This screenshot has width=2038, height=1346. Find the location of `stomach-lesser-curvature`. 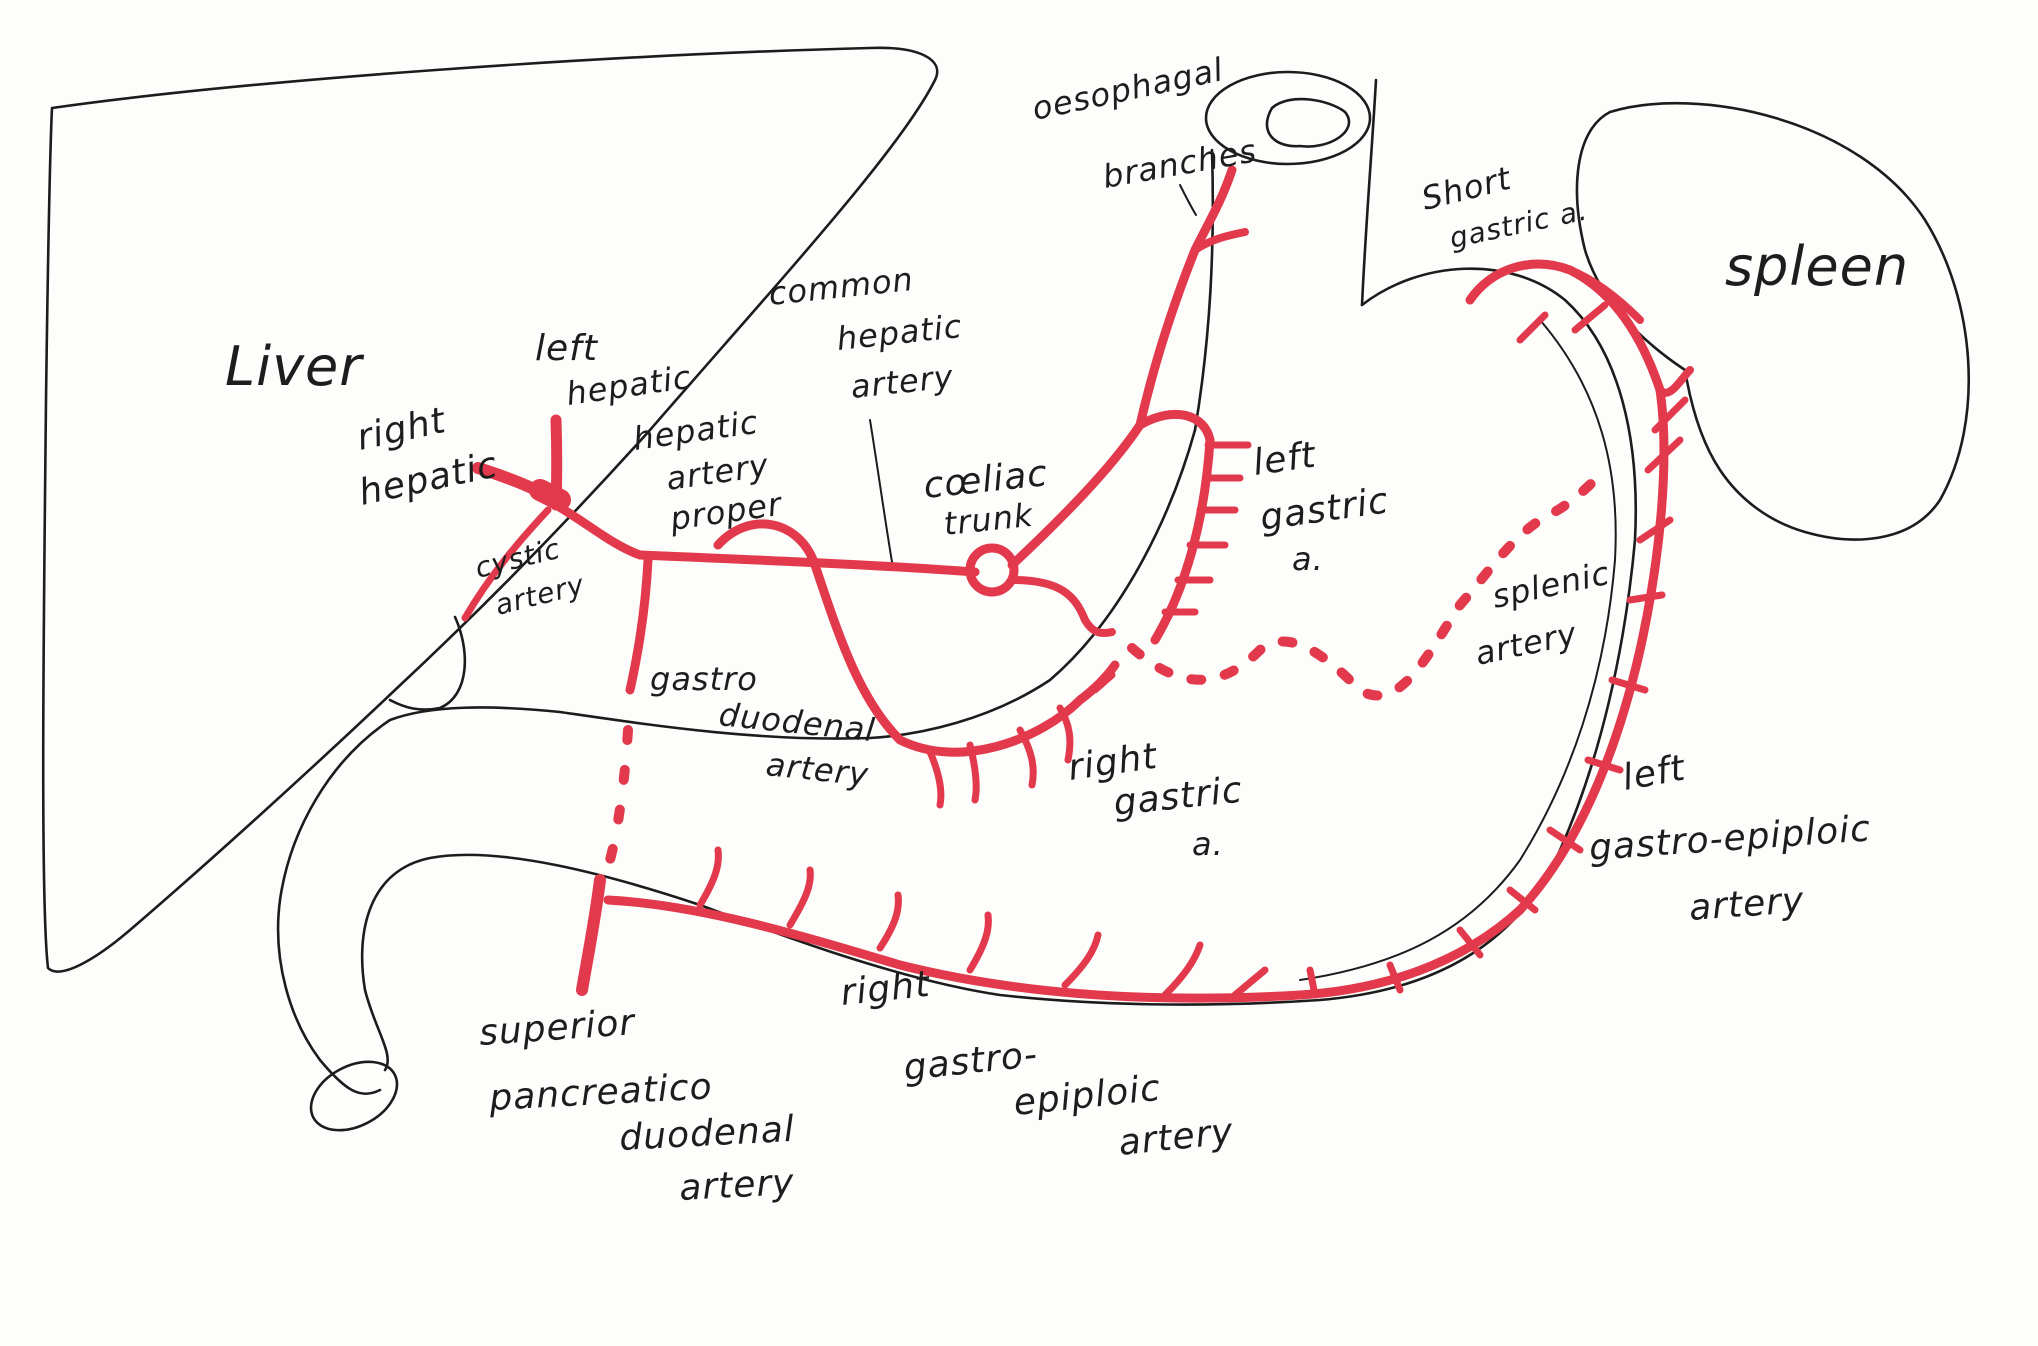

stomach-lesser-curvature is located at coordinates (792, 584).